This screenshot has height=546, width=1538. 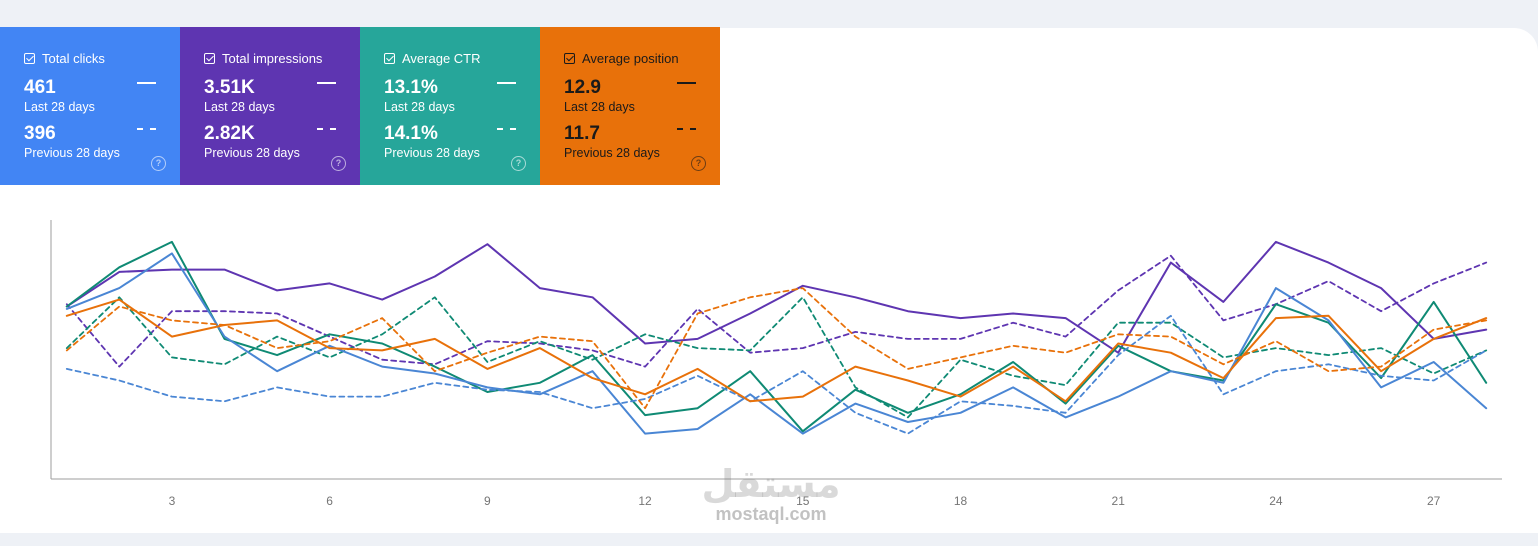 What do you see at coordinates (645, 501) in the screenshot?
I see `x-tick-label: 12` at bounding box center [645, 501].